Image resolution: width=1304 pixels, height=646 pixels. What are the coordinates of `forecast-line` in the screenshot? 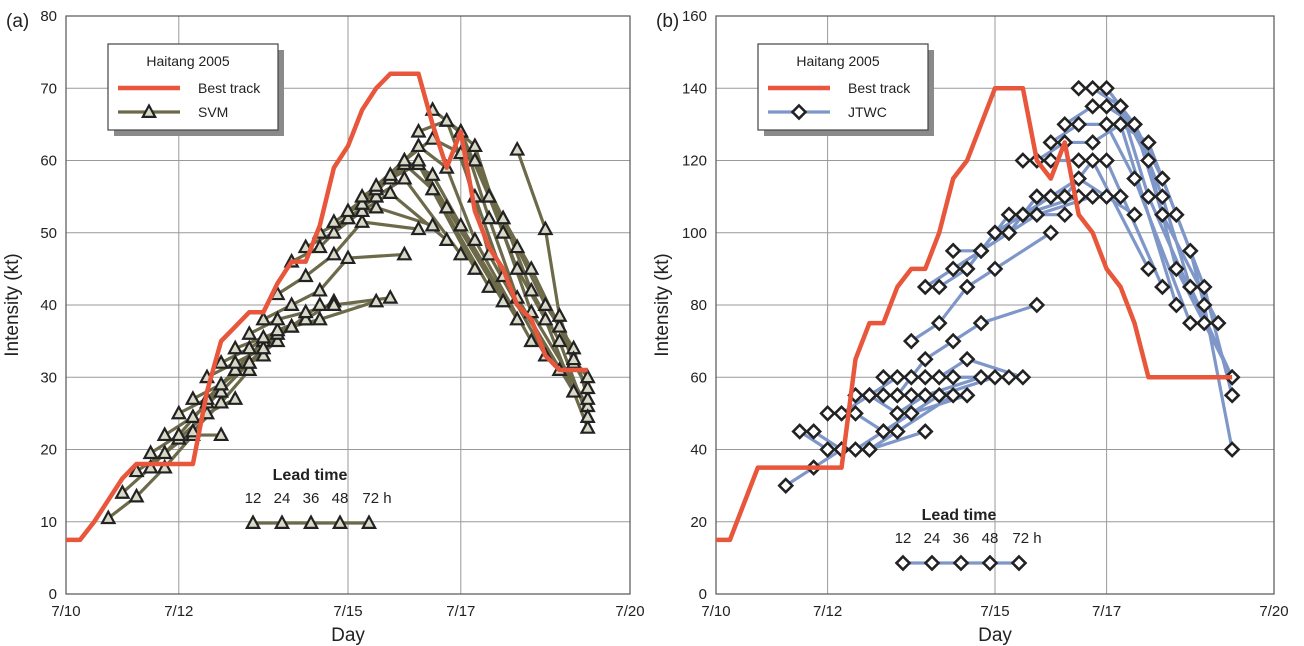 It's located at (855, 458).